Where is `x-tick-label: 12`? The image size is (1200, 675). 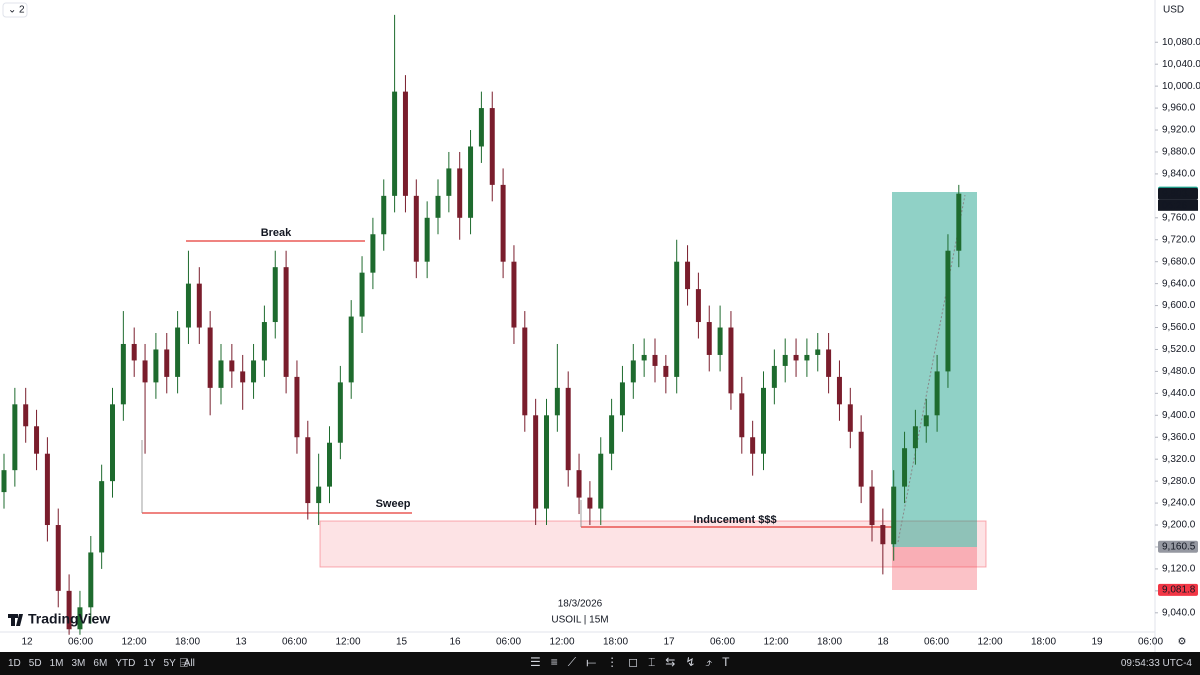
x-tick-label: 12 is located at coordinates (27, 642).